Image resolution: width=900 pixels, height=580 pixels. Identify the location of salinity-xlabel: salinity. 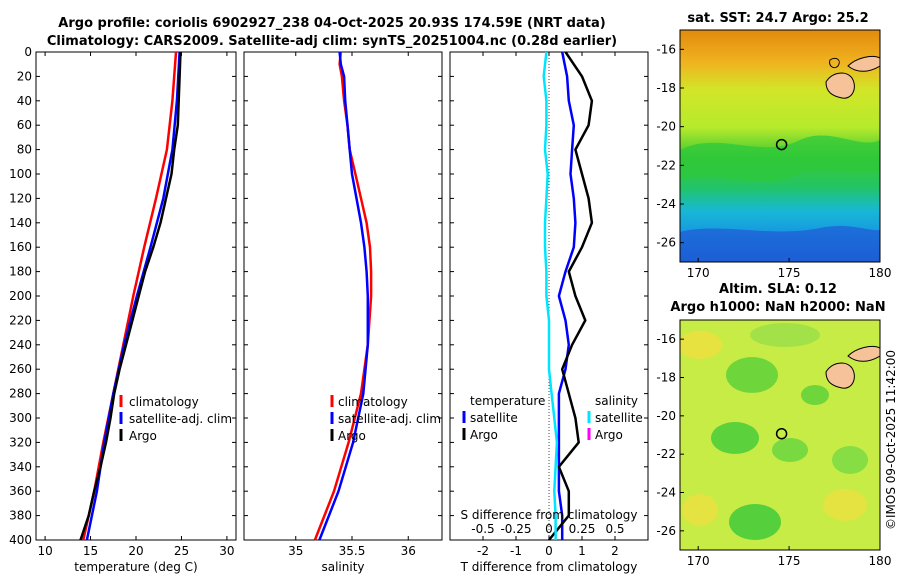
(342, 567).